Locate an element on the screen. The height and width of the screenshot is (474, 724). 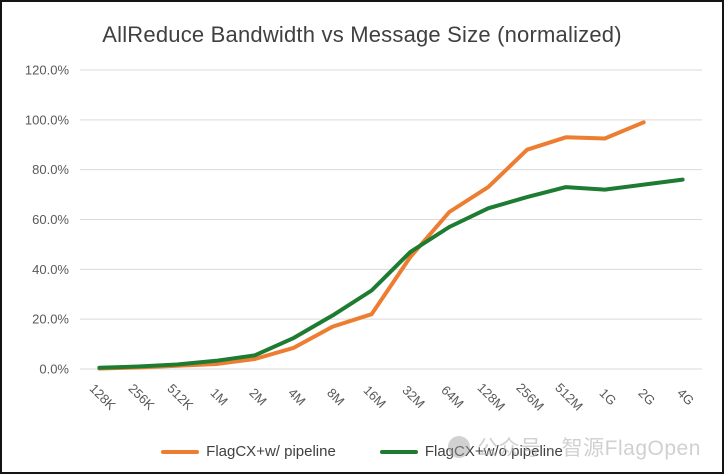
x-tick-label: 8M is located at coordinates (335, 396).